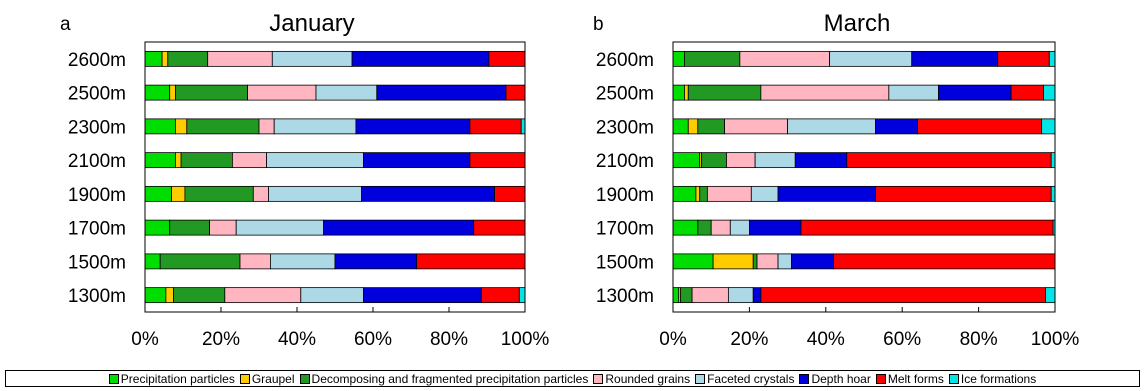  I want to click on legend-label: Ice formations, so click(998, 378).